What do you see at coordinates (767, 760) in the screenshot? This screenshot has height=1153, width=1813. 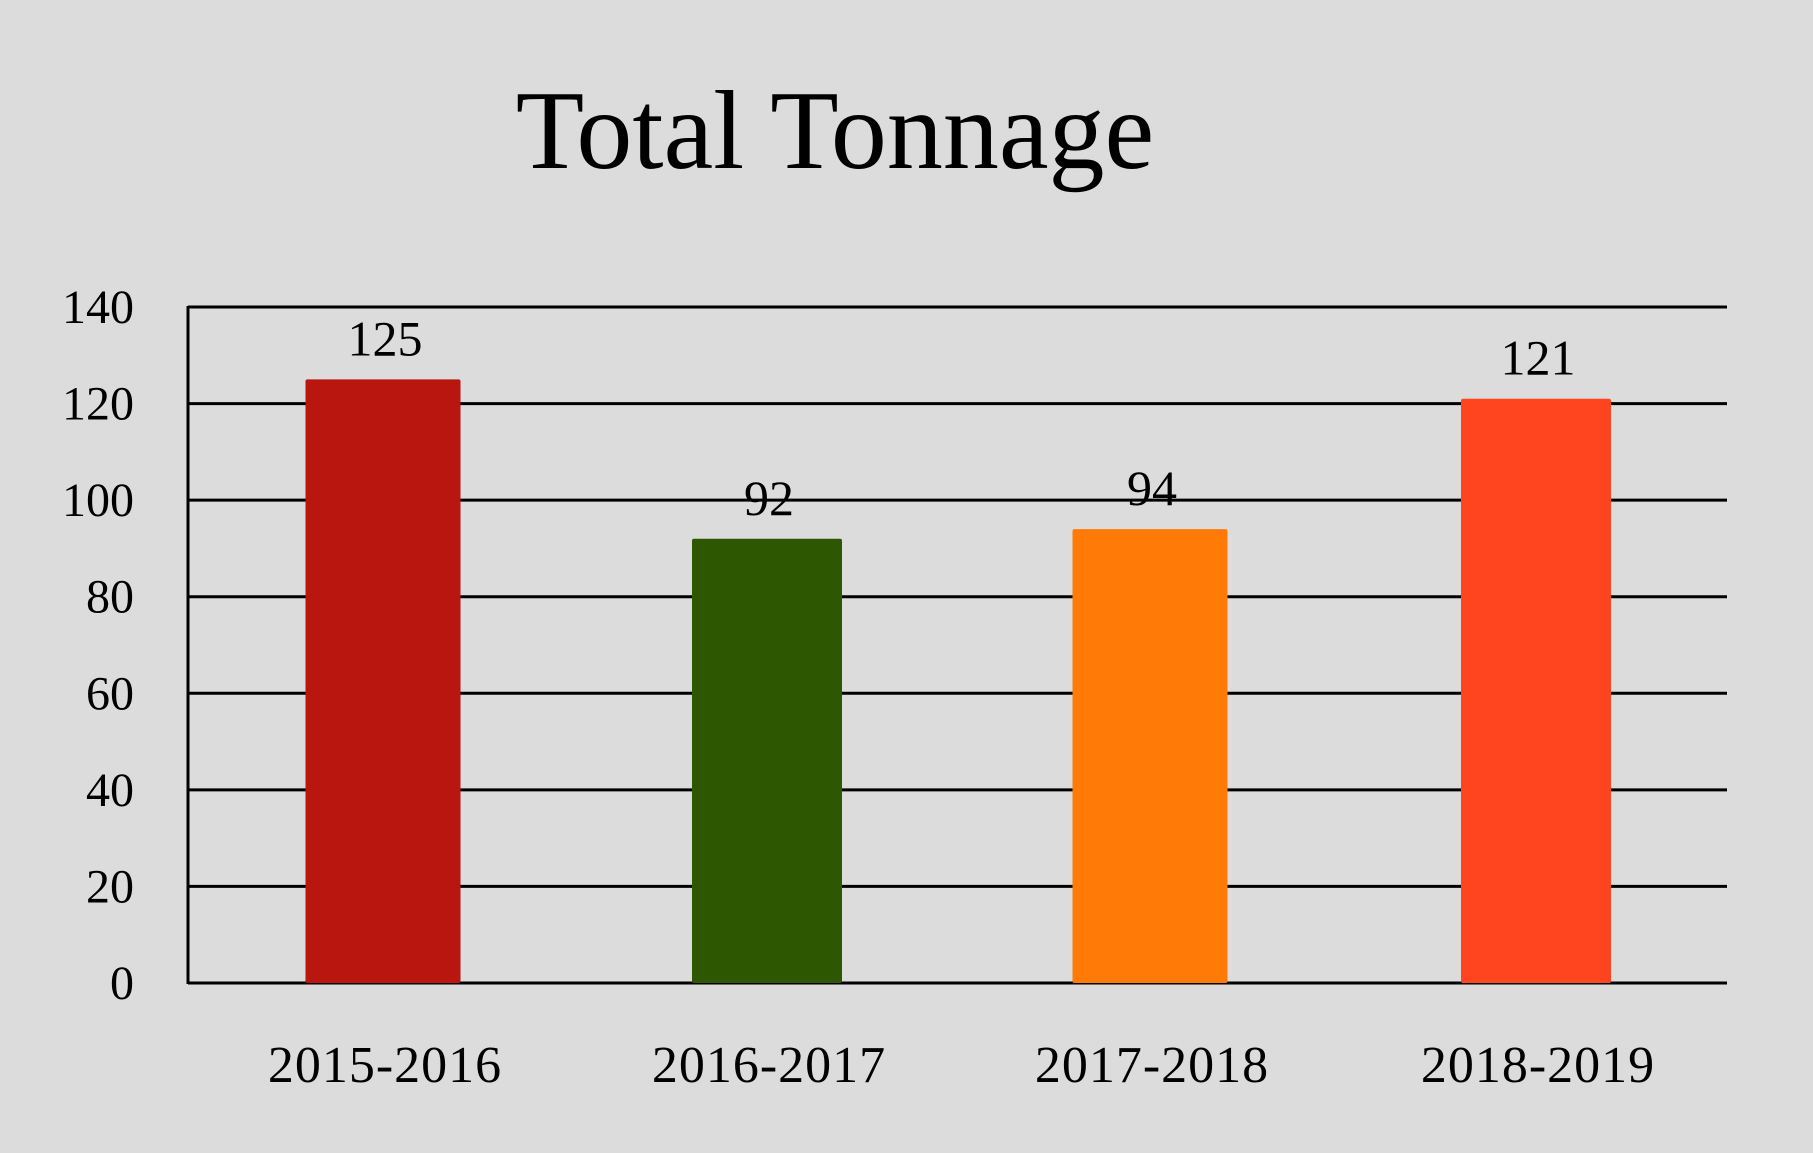 I see `bar-2016-2017` at bounding box center [767, 760].